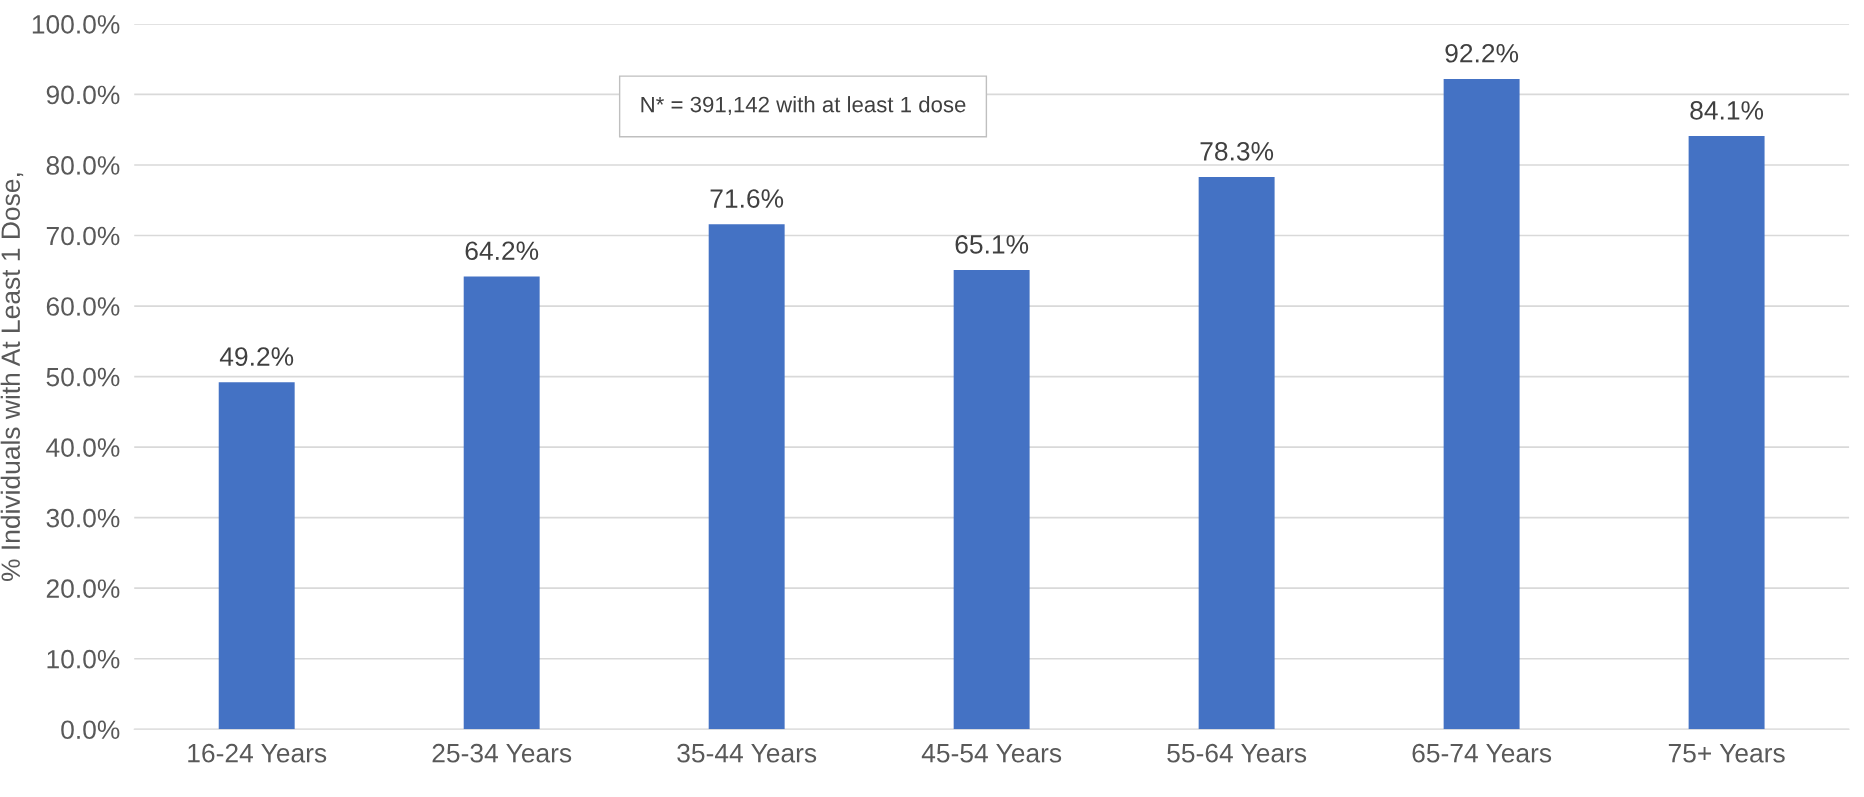 This screenshot has width=1864, height=797. What do you see at coordinates (747, 753) in the screenshot?
I see `x-tick-label: 35-44 Years` at bounding box center [747, 753].